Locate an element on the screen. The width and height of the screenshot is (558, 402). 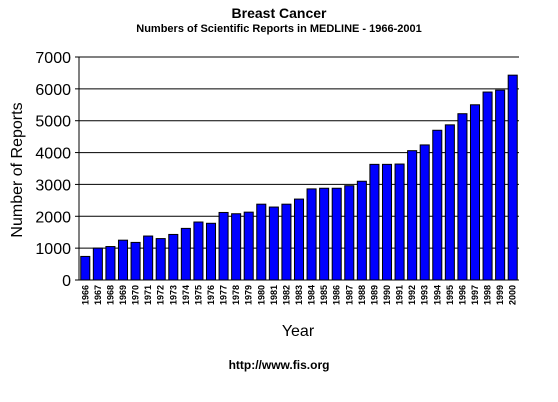
bar-1977 is located at coordinates (223, 246).